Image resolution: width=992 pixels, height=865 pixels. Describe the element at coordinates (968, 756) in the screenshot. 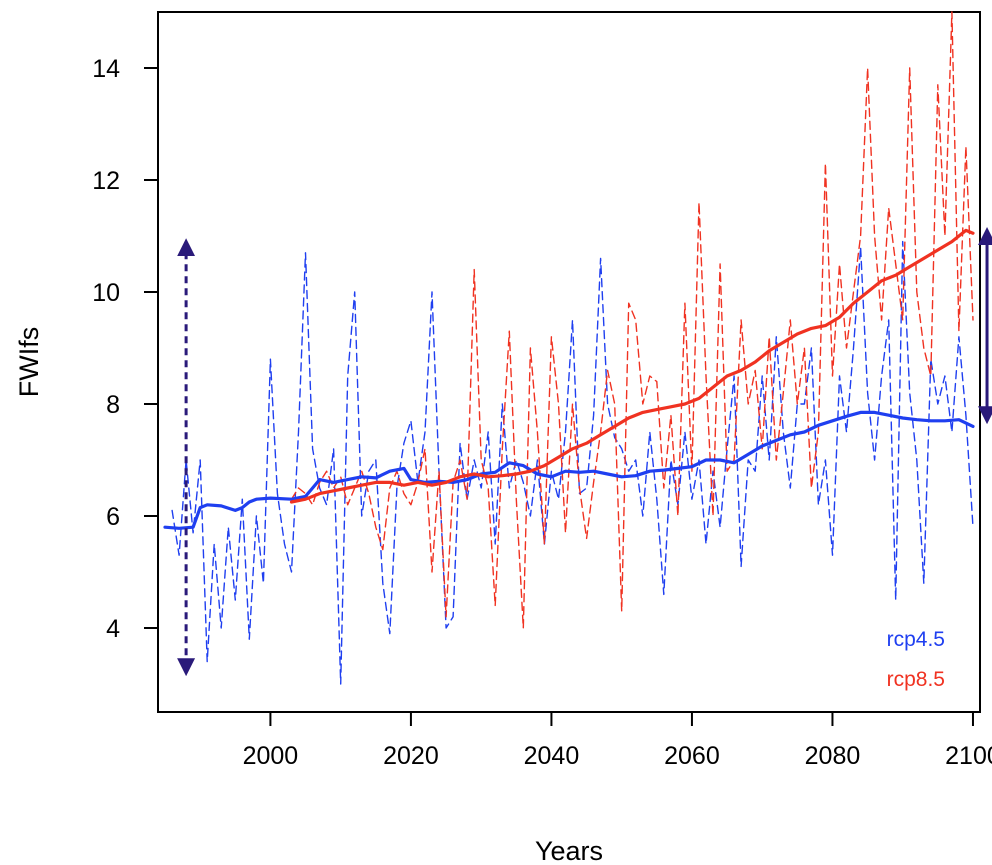

I see `x-tick-label: 2100` at that location.